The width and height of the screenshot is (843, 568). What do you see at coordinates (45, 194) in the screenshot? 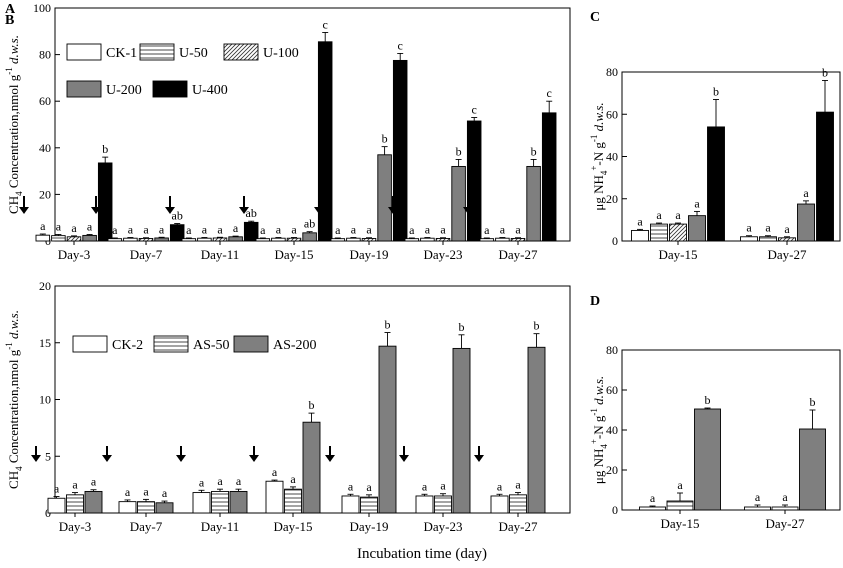
I see `y-tick-label: 20` at bounding box center [45, 194].